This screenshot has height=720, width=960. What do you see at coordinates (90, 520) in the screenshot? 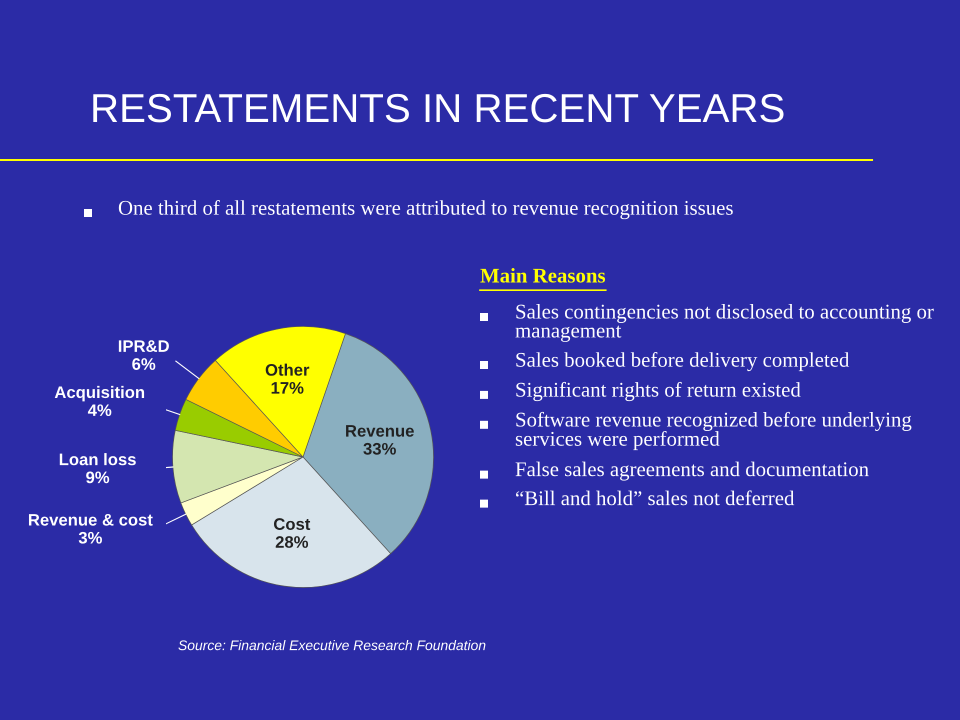
I see `slice-label: Revenue & cost` at bounding box center [90, 520].